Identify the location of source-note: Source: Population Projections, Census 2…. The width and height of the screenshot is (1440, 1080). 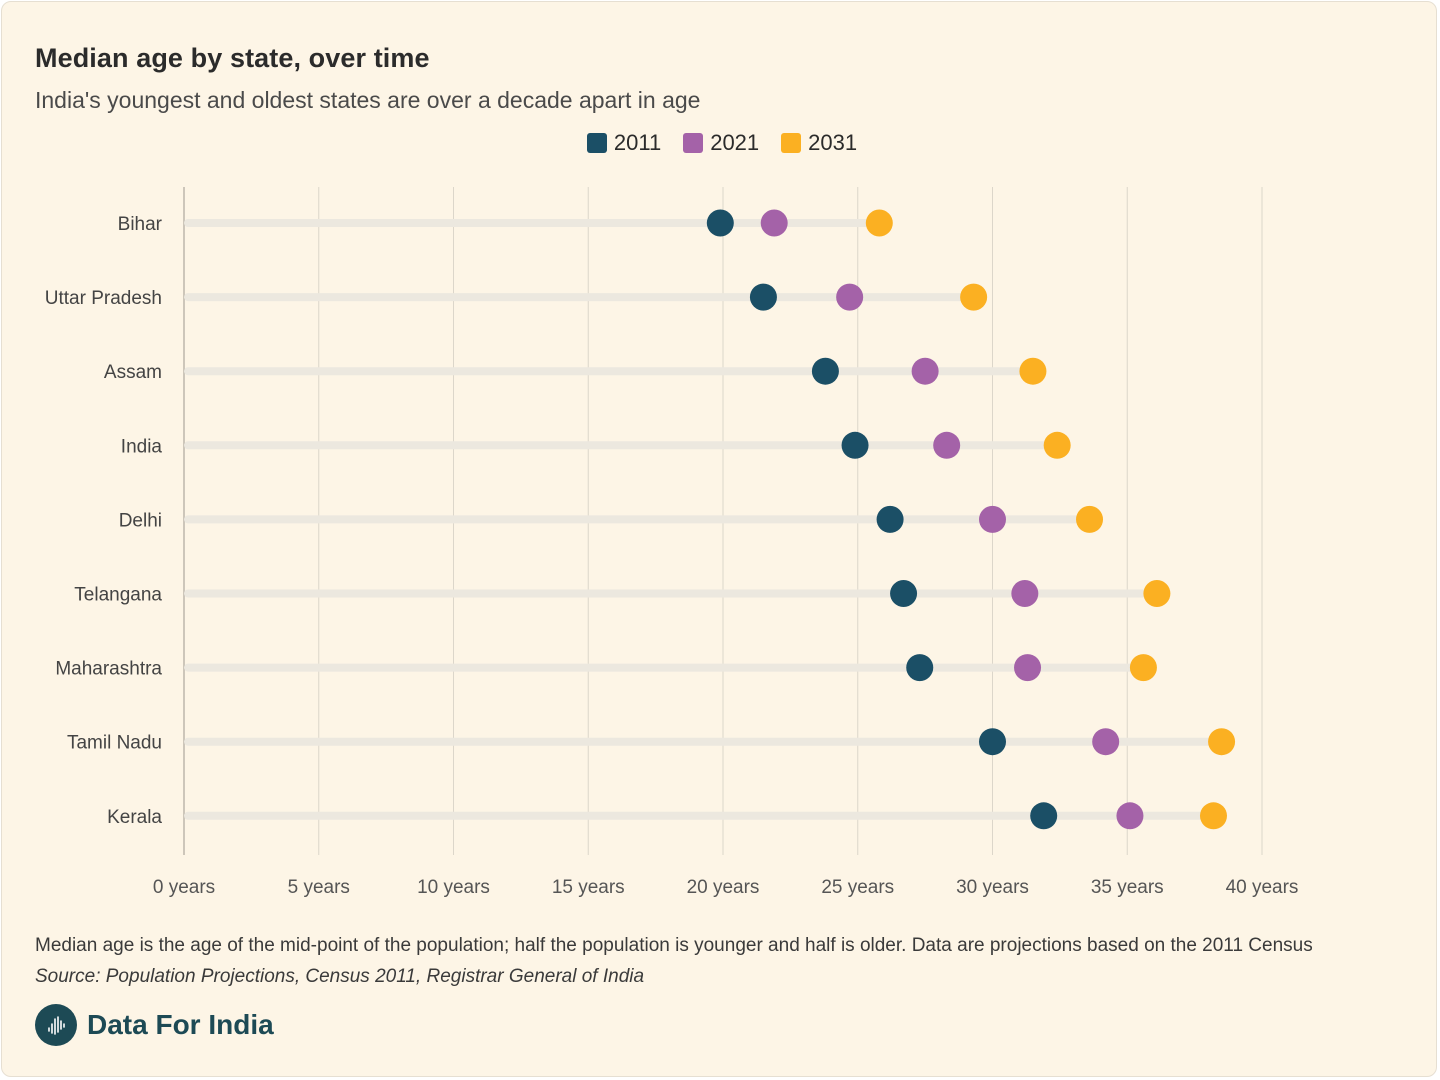
(340, 976).